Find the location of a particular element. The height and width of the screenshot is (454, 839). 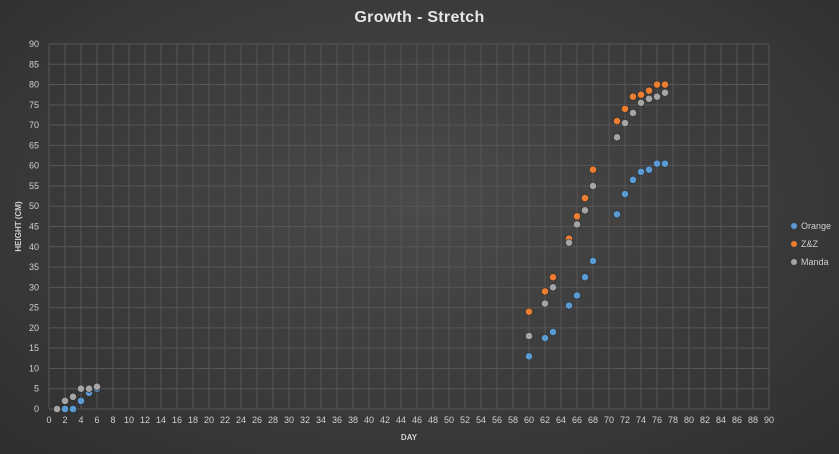

x-tick-label: 22 is located at coordinates (225, 420).